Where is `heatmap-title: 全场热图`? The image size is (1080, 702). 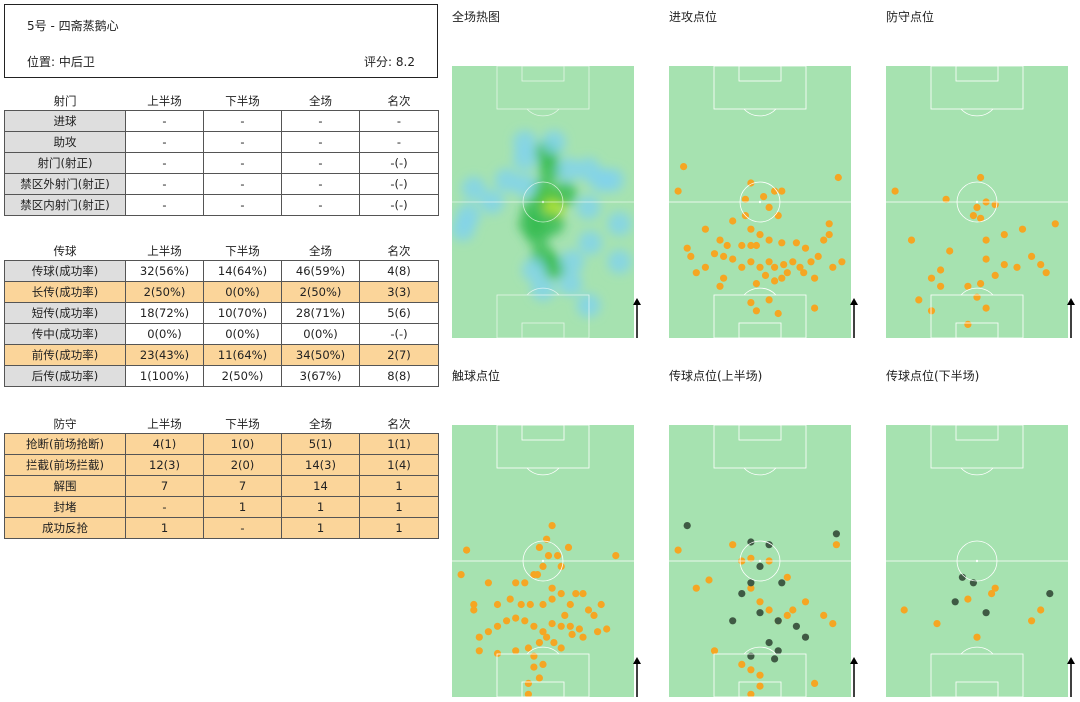
heatmap-title: 全场热图 is located at coordinates (476, 17).